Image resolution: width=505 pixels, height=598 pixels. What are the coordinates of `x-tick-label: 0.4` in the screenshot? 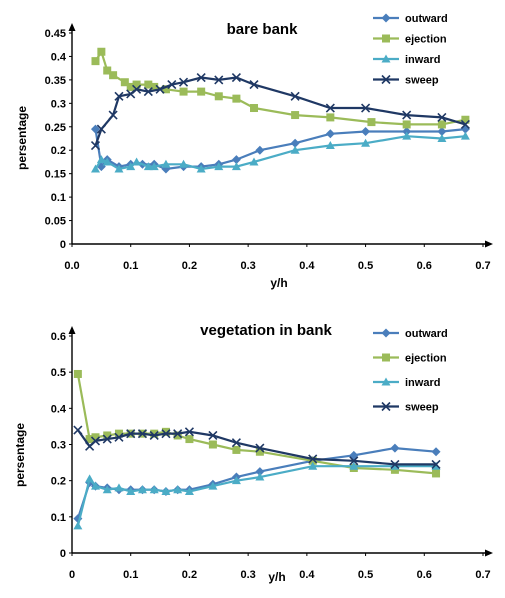 It's located at (307, 575).